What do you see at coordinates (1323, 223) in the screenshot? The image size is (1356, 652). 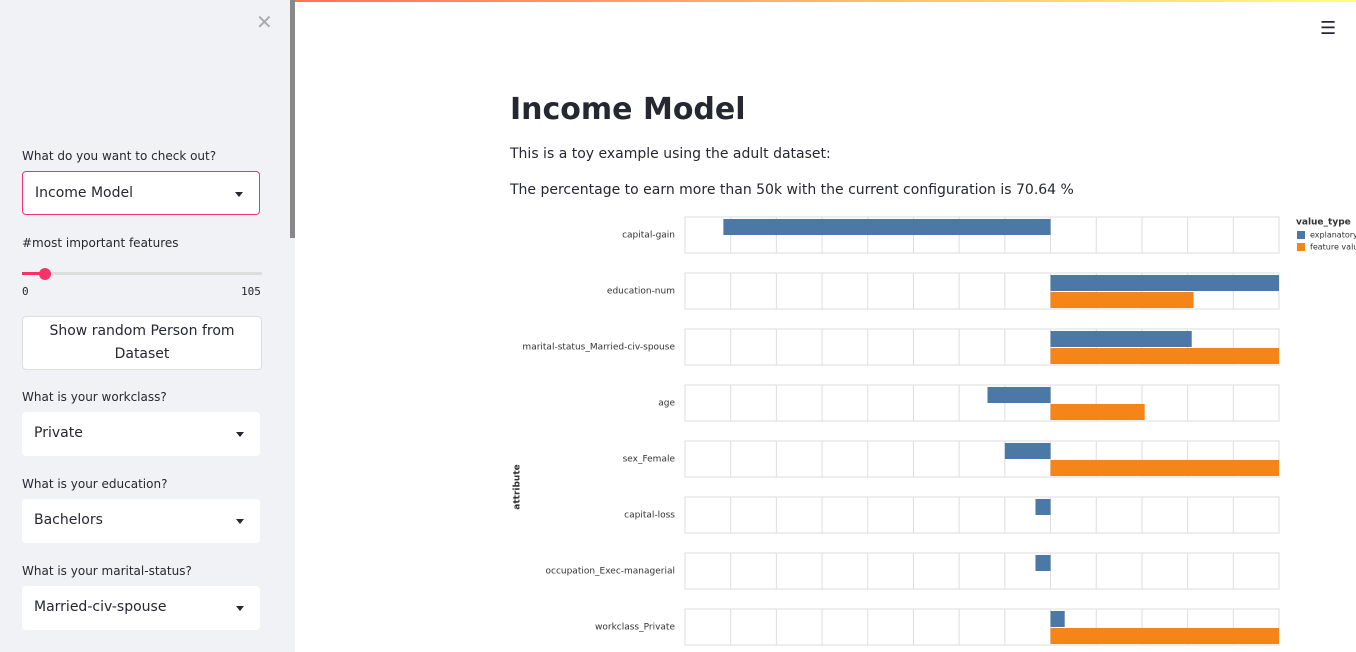 I see `legend-title: value_type` at bounding box center [1323, 223].